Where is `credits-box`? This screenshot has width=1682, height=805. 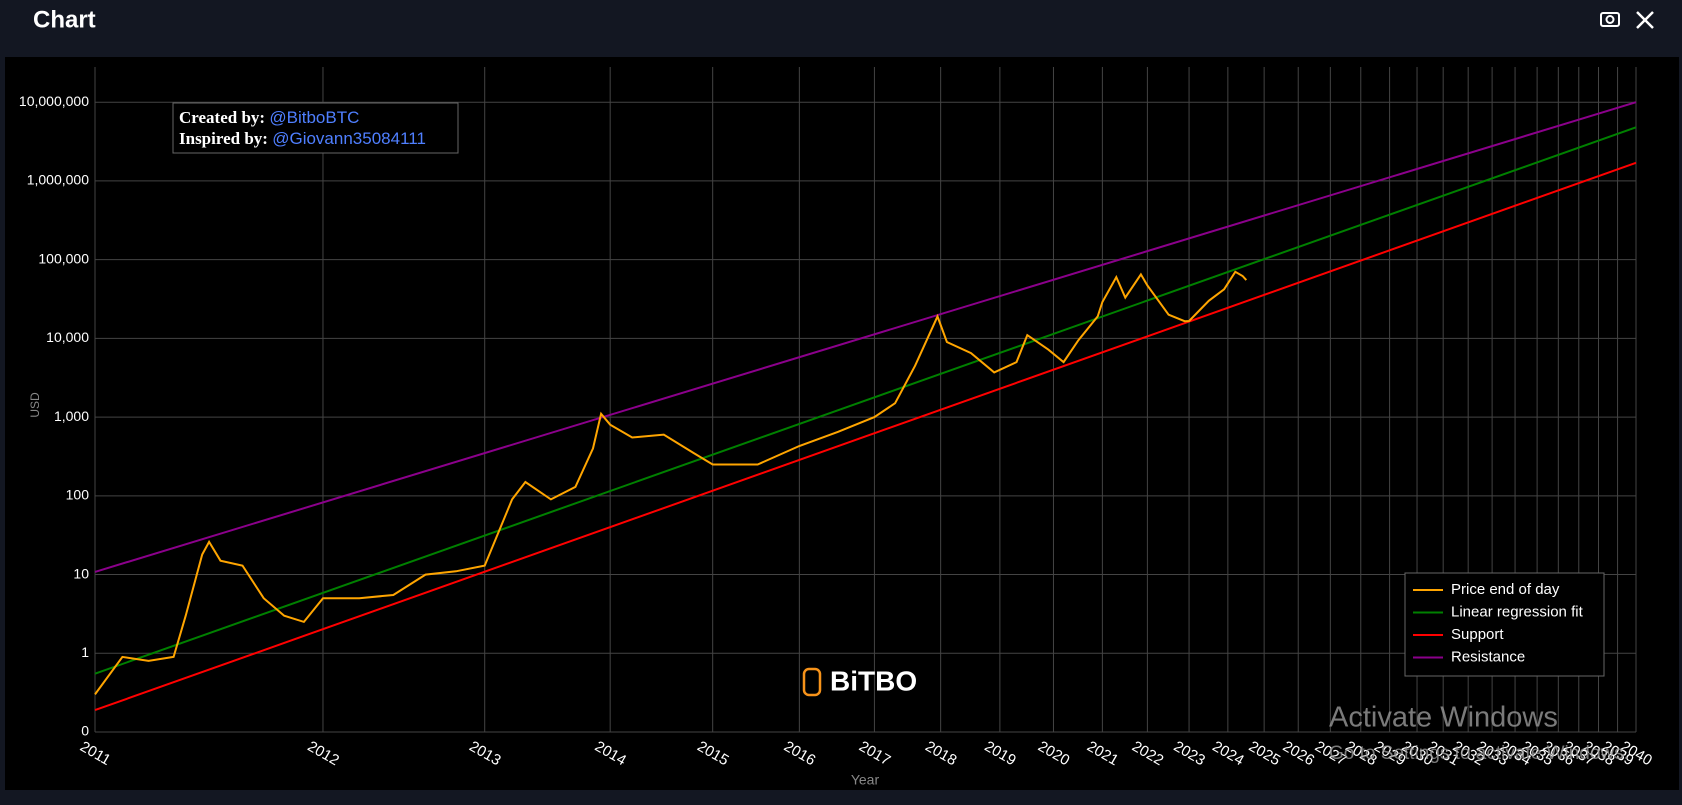 credits-box is located at coordinates (315, 128).